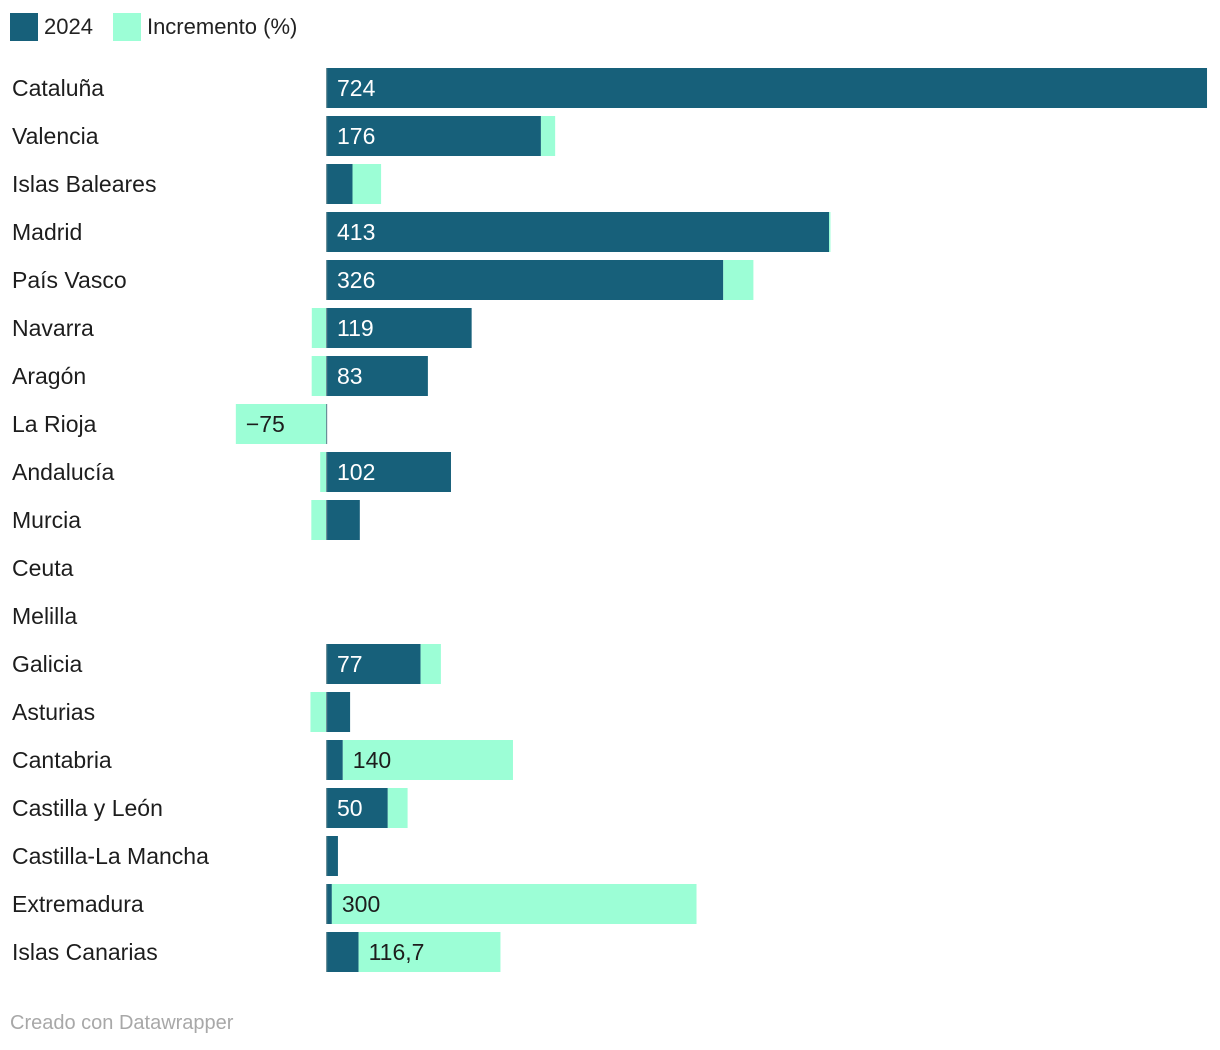 The image size is (1220, 1050). Describe the element at coordinates (327, 232) in the screenshot. I see `baseline-tick-madrid` at that location.